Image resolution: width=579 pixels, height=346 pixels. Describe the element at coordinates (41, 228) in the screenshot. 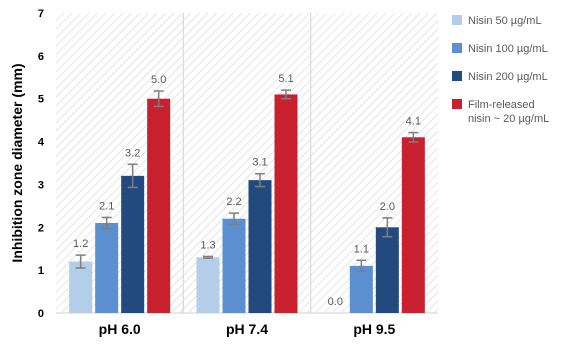

I see `y-tick-label: 2` at that location.